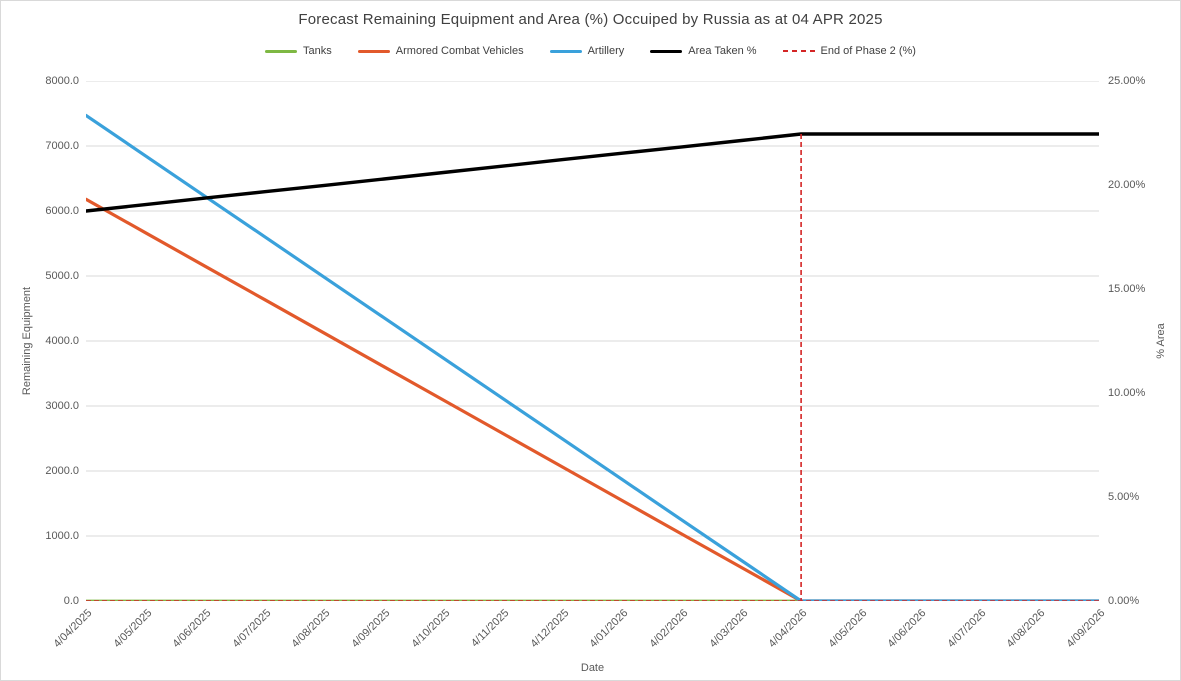 The width and height of the screenshot is (1181, 681). I want to click on left-axis-tick: 4000.0, so click(62, 341).